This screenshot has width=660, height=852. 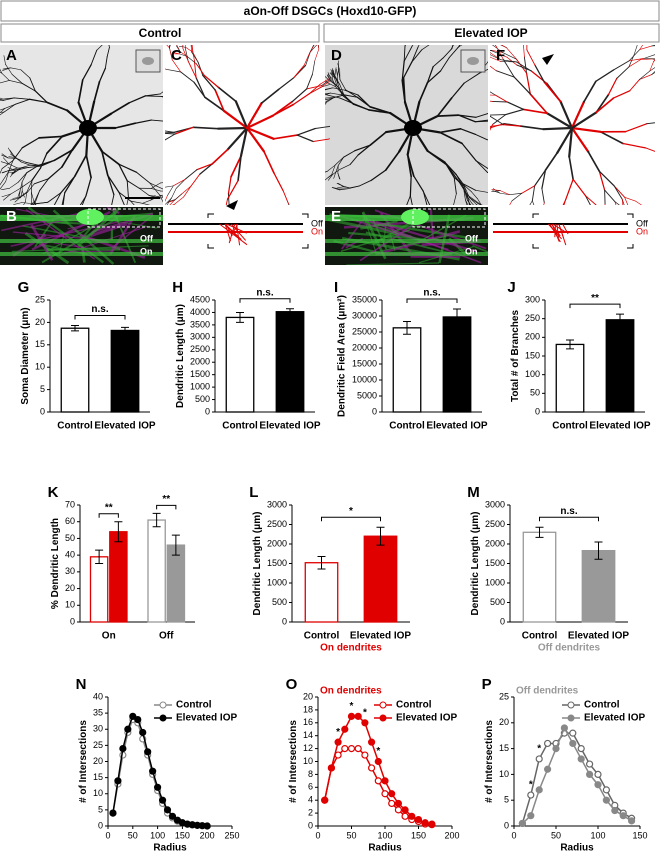 I want to click on fluor-streak, so click(x=47, y=248).